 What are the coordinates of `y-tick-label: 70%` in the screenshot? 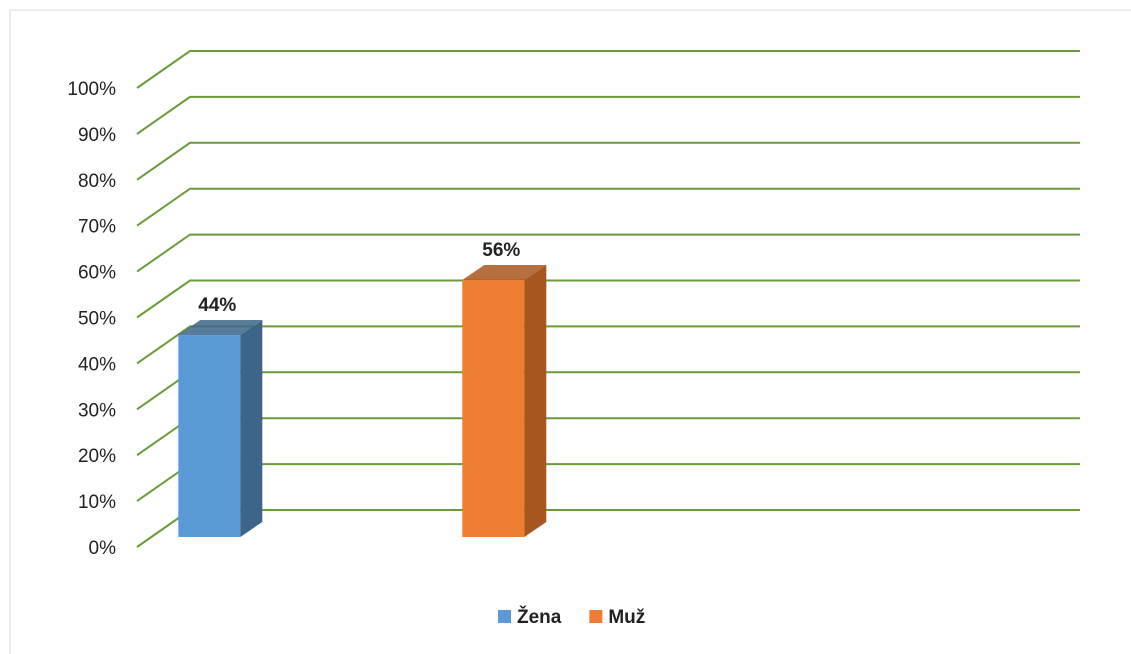 It's located at (97, 227).